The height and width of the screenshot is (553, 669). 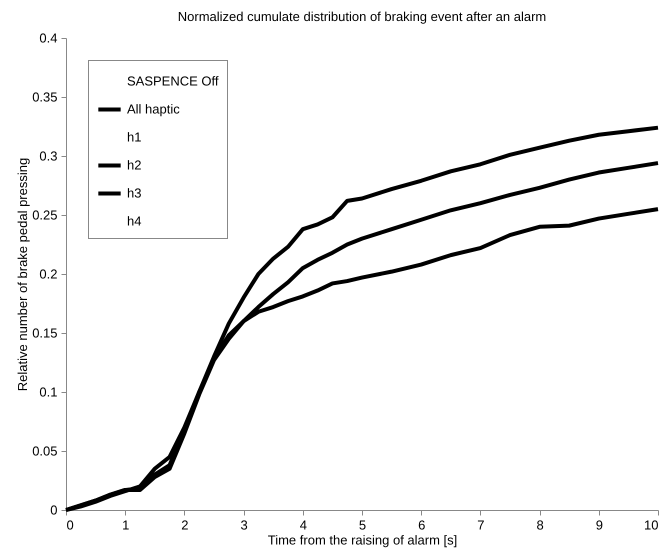 What do you see at coordinates (362, 525) in the screenshot?
I see `x-tick-label: 5` at bounding box center [362, 525].